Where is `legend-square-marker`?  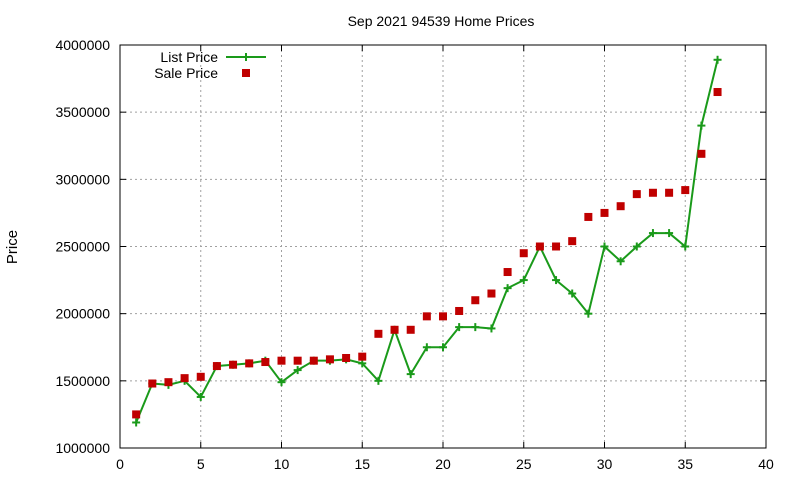
legend-square-marker is located at coordinates (246, 73).